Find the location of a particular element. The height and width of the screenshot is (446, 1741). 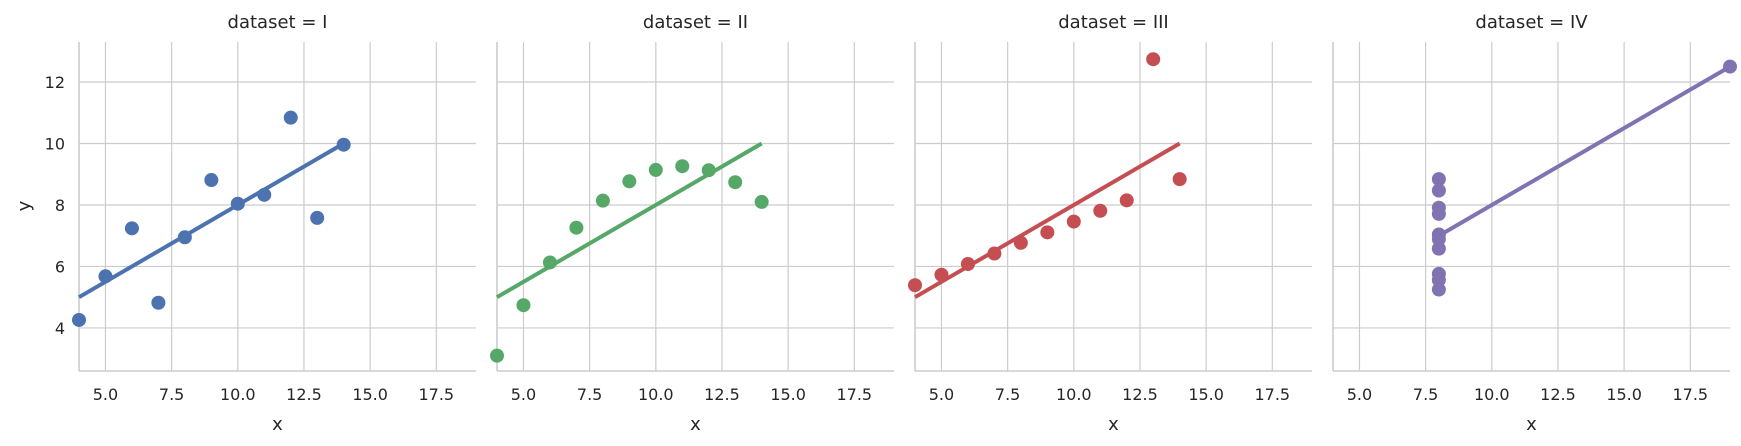

panel-2-xtick-label-0: 5.0 is located at coordinates (523, 394).